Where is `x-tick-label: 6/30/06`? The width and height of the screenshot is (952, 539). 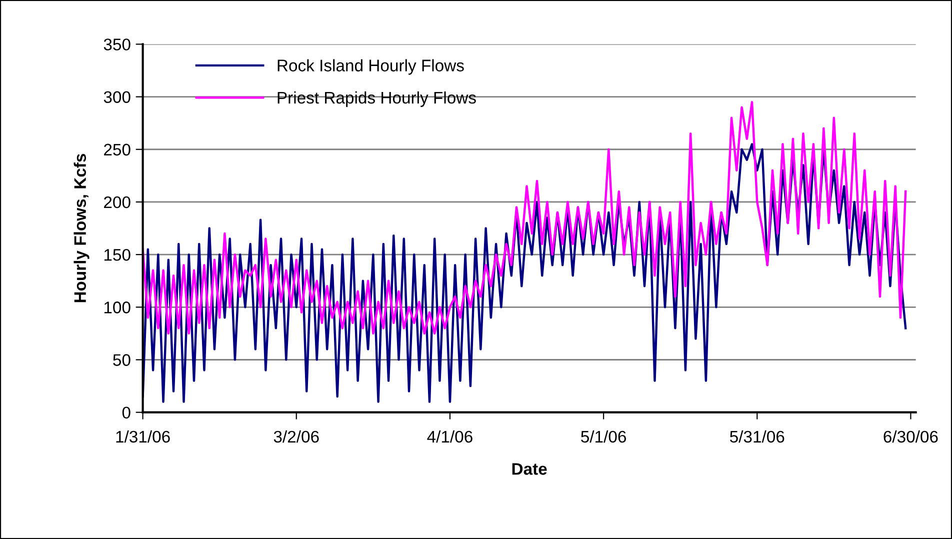 x-tick-label: 6/30/06 is located at coordinates (911, 436).